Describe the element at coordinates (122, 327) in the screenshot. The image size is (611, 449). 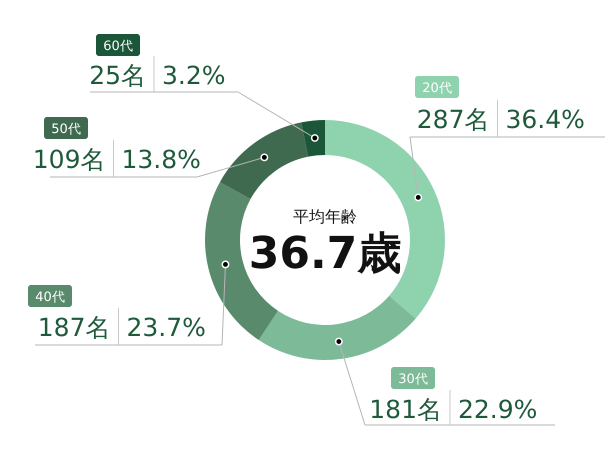
I see `data-label: 187名 23.7%` at that location.